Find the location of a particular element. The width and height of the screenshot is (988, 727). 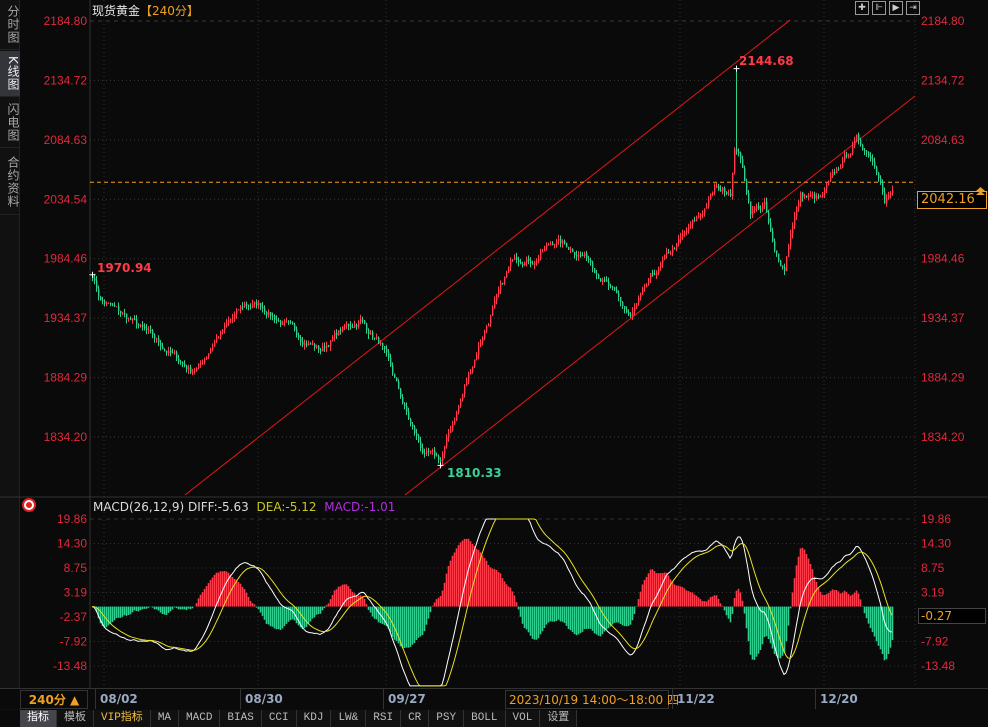

zoom-in-icon: ⊩ is located at coordinates (879, 8).